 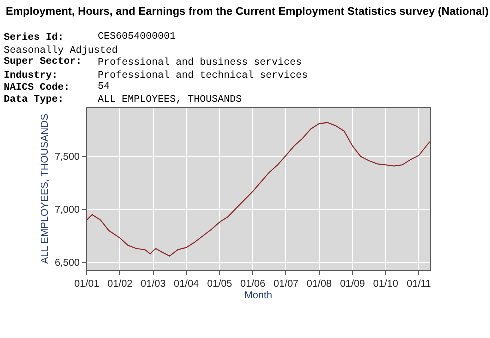 I want to click on x-tick-label: 01/04, so click(x=187, y=284).